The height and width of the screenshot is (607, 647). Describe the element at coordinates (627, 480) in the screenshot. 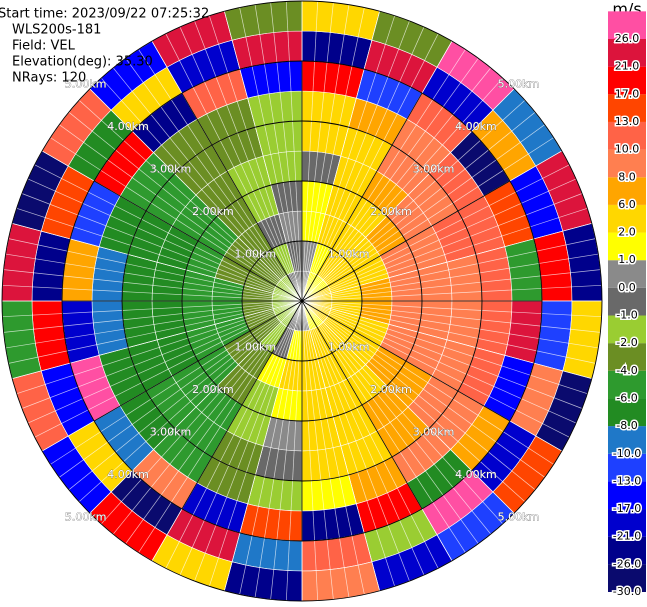

I see `colorbar-tick-label: -13.0` at that location.